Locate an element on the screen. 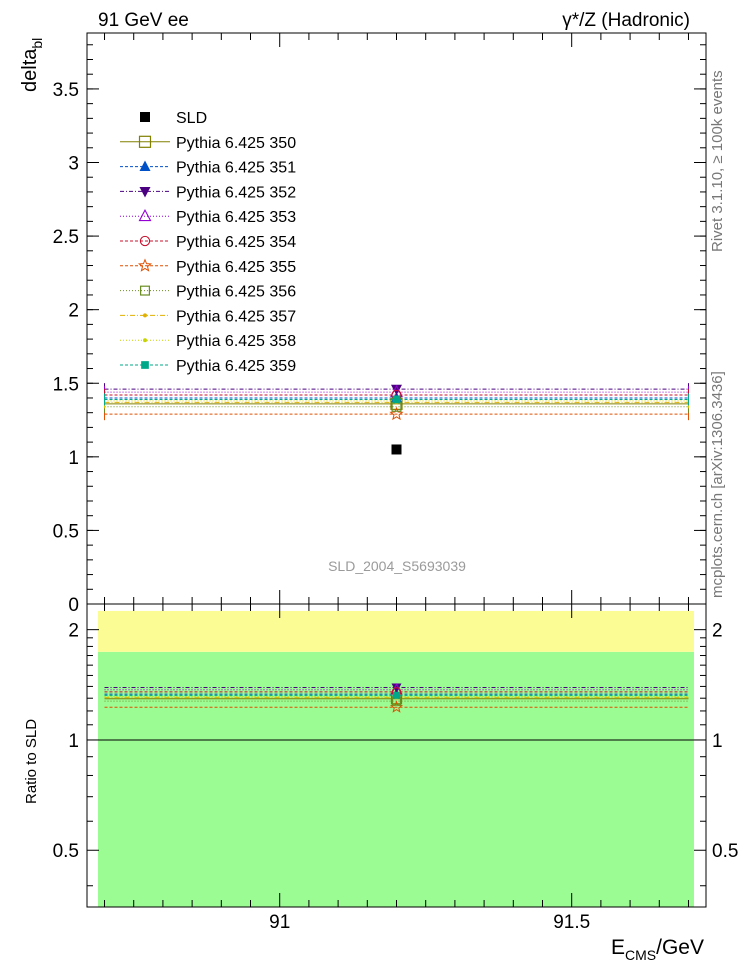 This screenshot has width=746, height=972. y-tick-label: 0.5 is located at coordinates (66, 531).